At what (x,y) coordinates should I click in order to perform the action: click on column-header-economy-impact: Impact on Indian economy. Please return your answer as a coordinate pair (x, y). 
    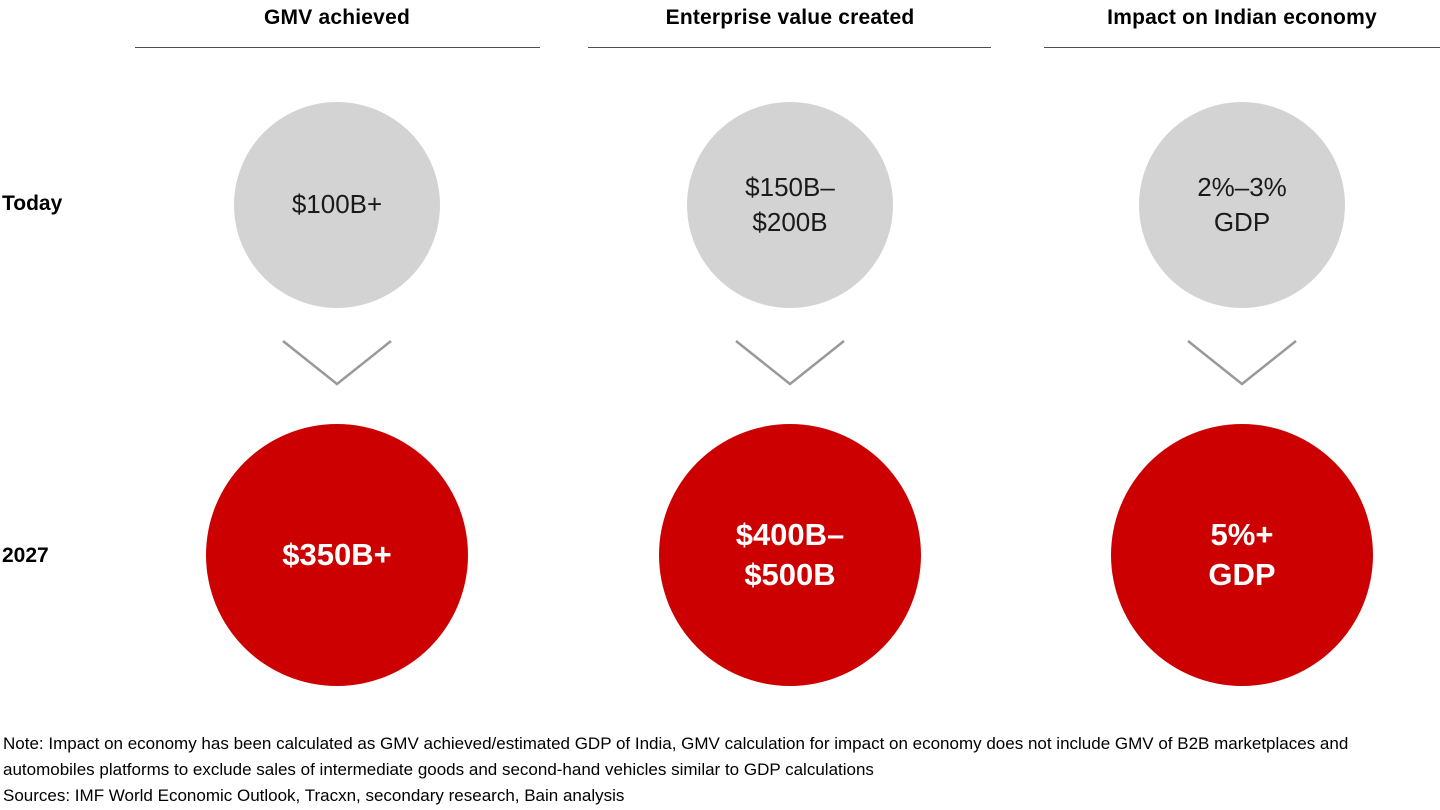
    Looking at the image, I should click on (1226, 18).